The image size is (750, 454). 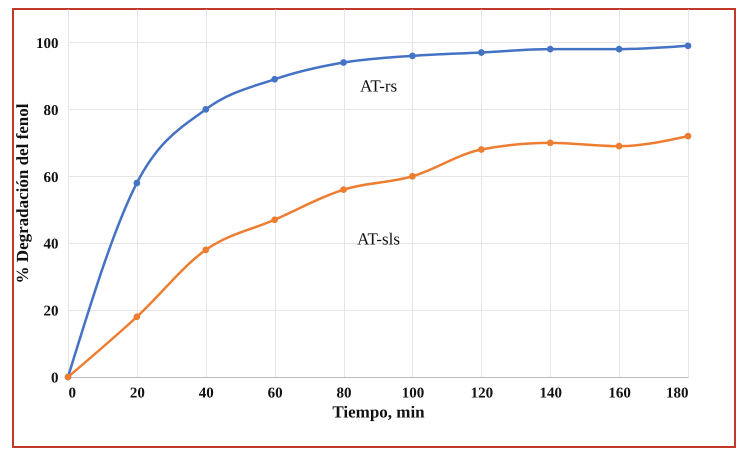 I want to click on y-tick-label: 60, so click(x=51, y=178).